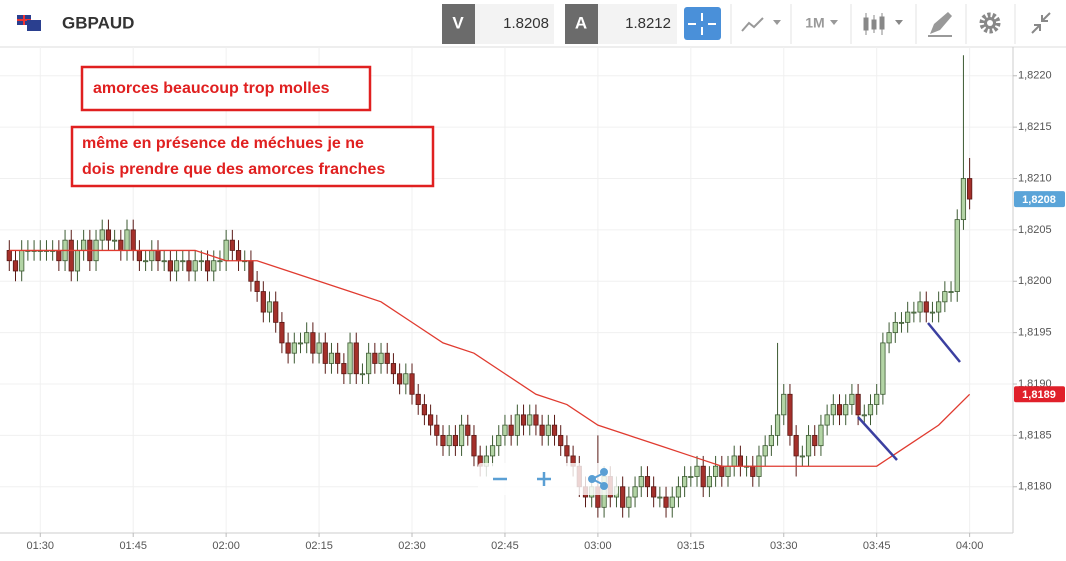 This screenshot has height=561, width=1066. What do you see at coordinates (41, 546) in the screenshot?
I see `x-tick-label: 01:30` at bounding box center [41, 546].